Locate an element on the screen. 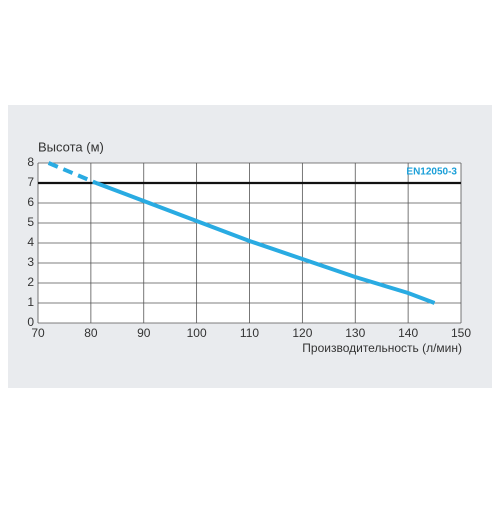  x-tick-label: 140 is located at coordinates (408, 333).